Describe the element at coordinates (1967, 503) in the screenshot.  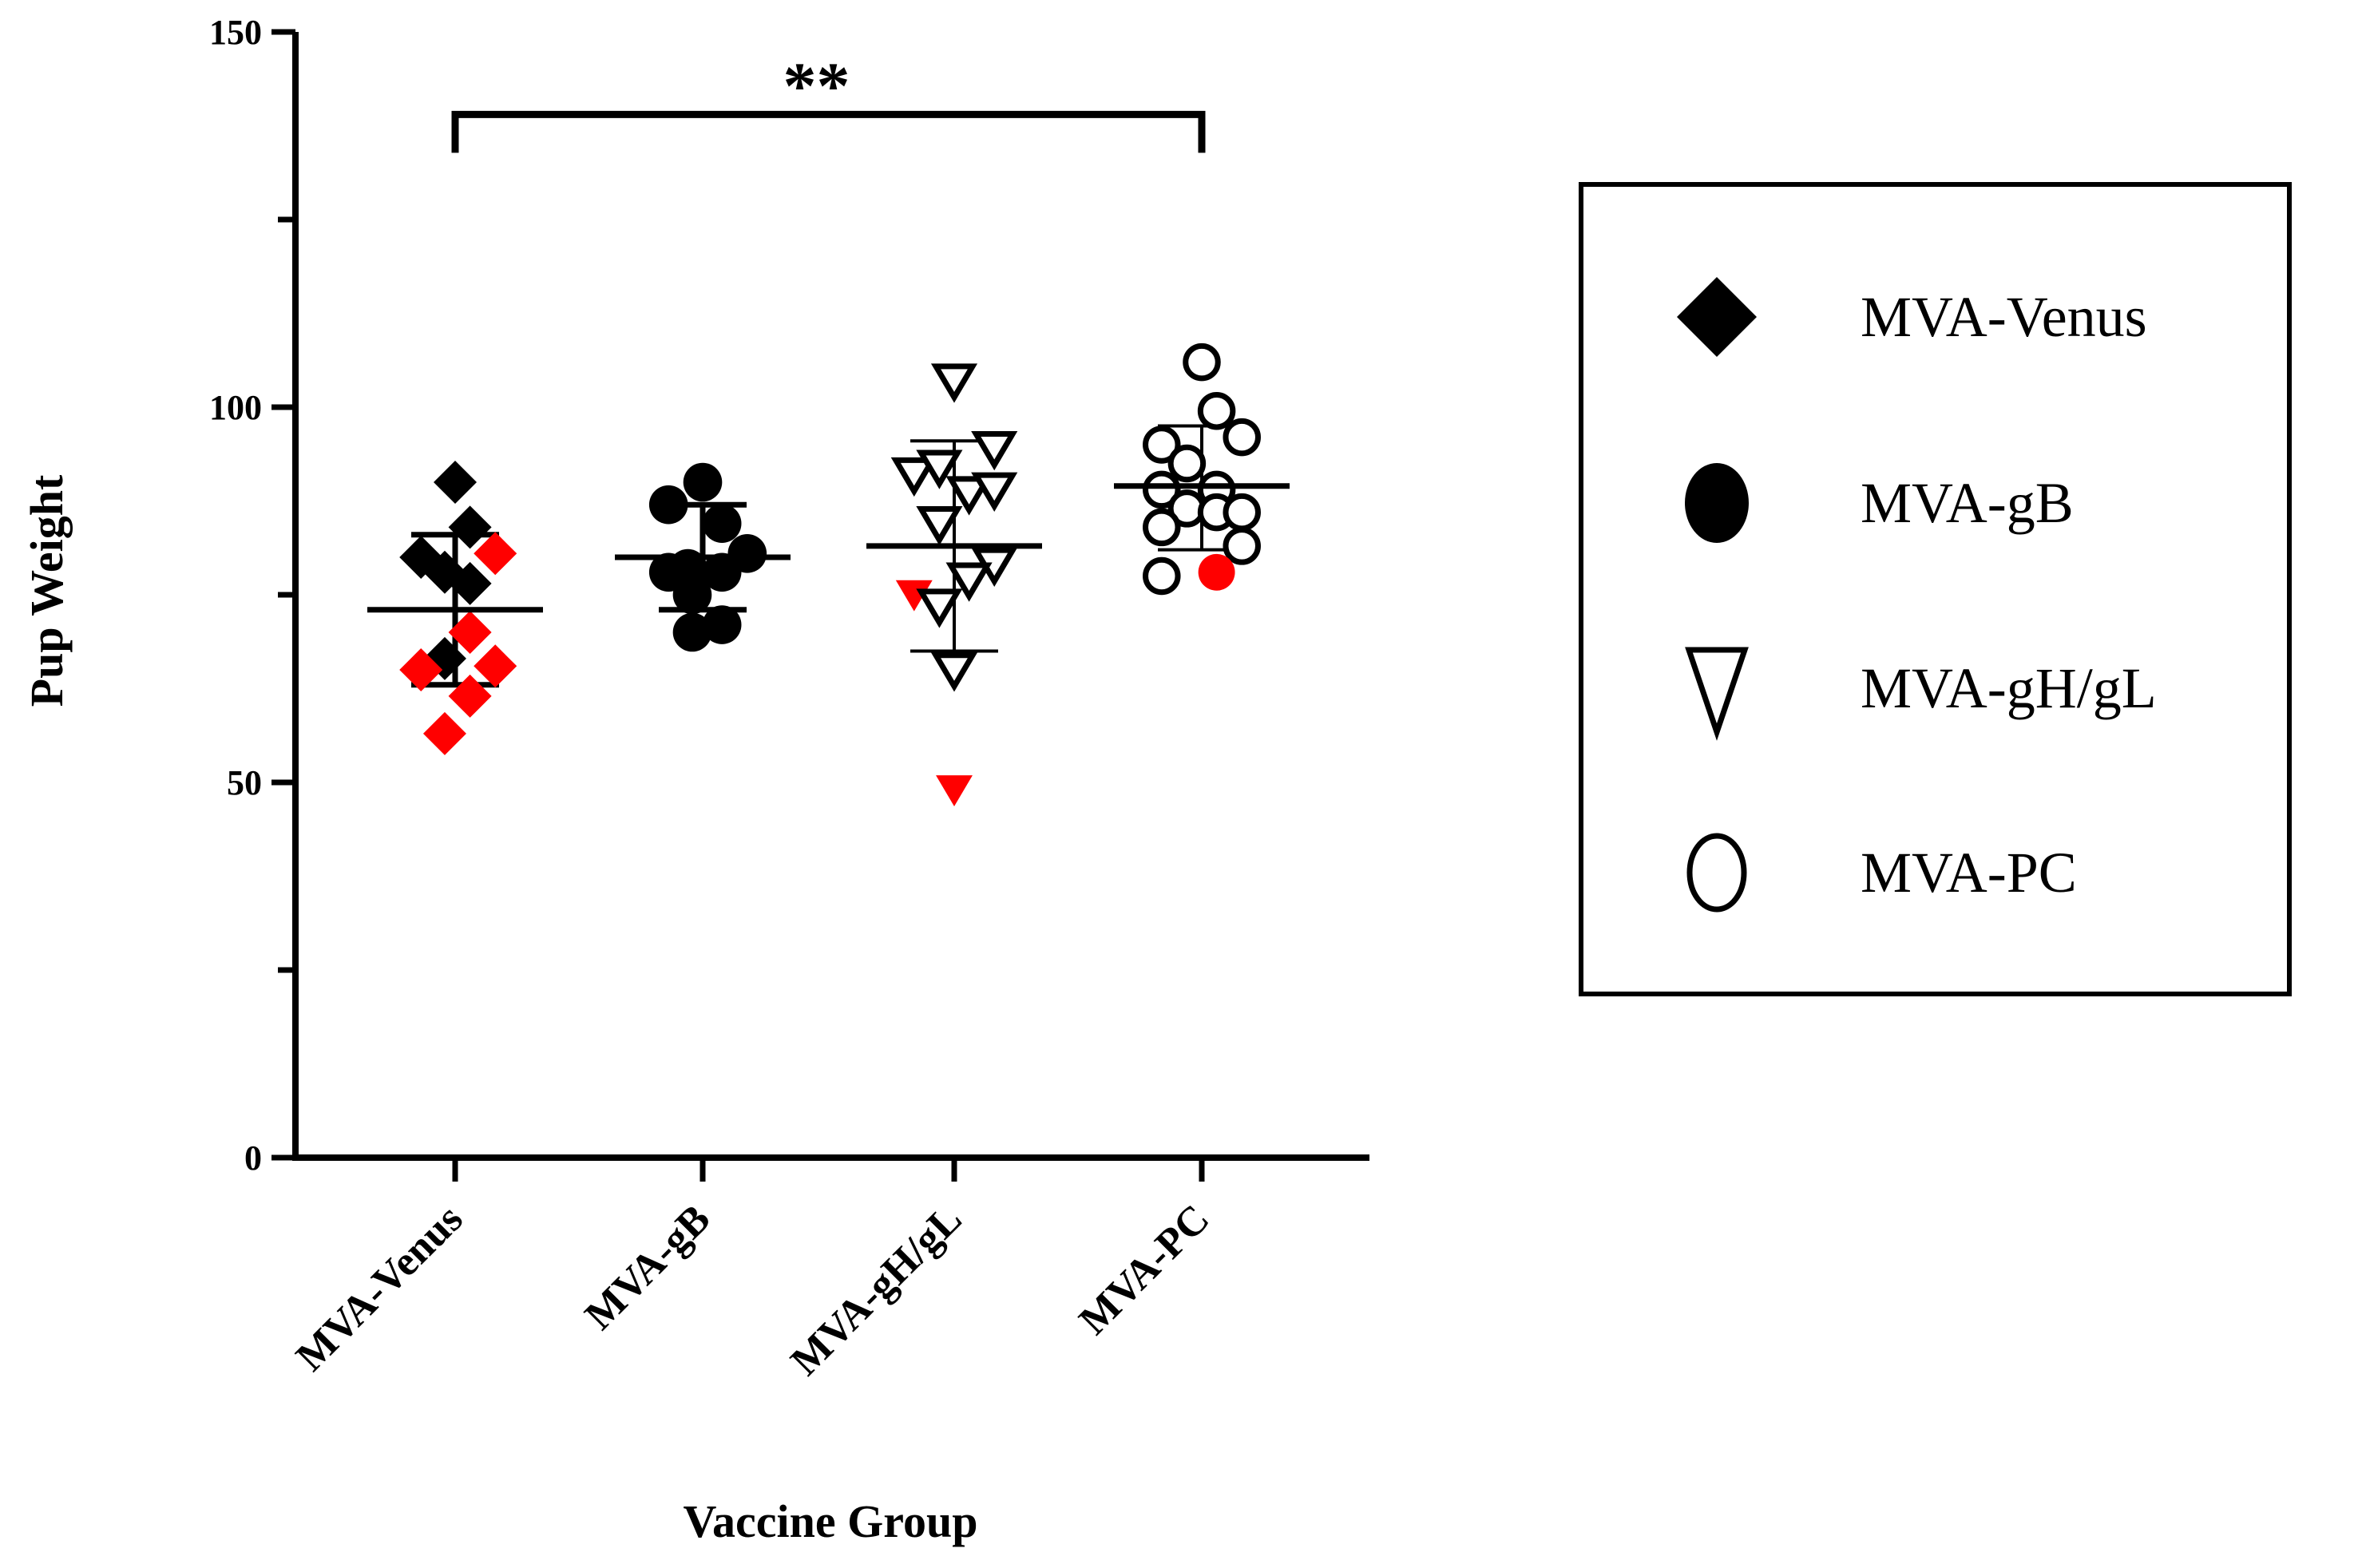
I see `legend-label: MVA-gB` at that location.